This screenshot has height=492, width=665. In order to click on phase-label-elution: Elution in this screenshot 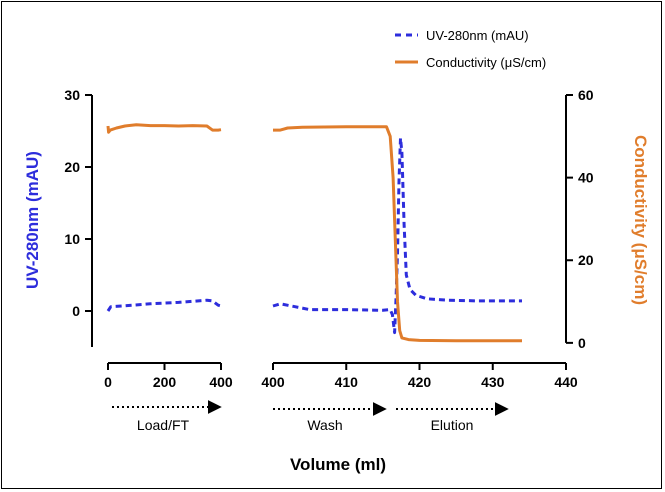, I will do `click(452, 425)`.